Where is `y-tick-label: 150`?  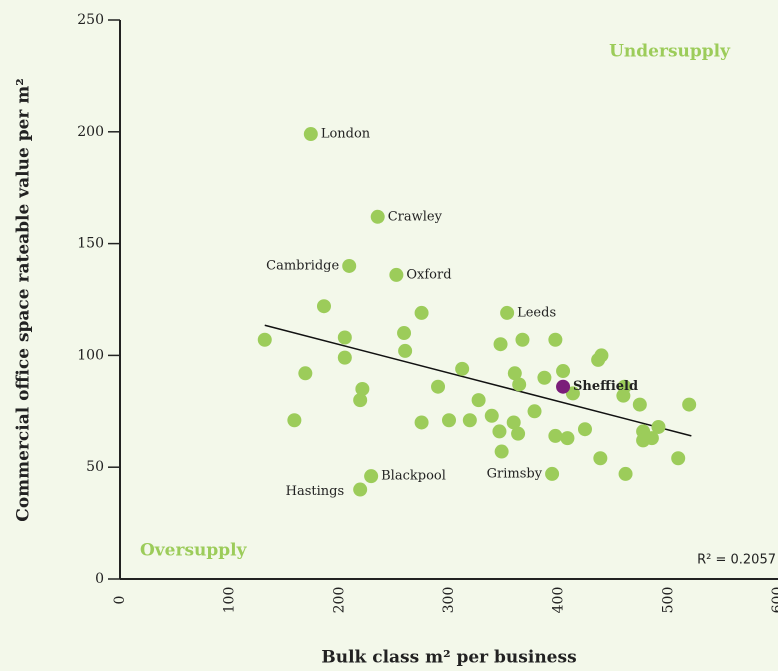 y-tick-label: 150 is located at coordinates (90, 244).